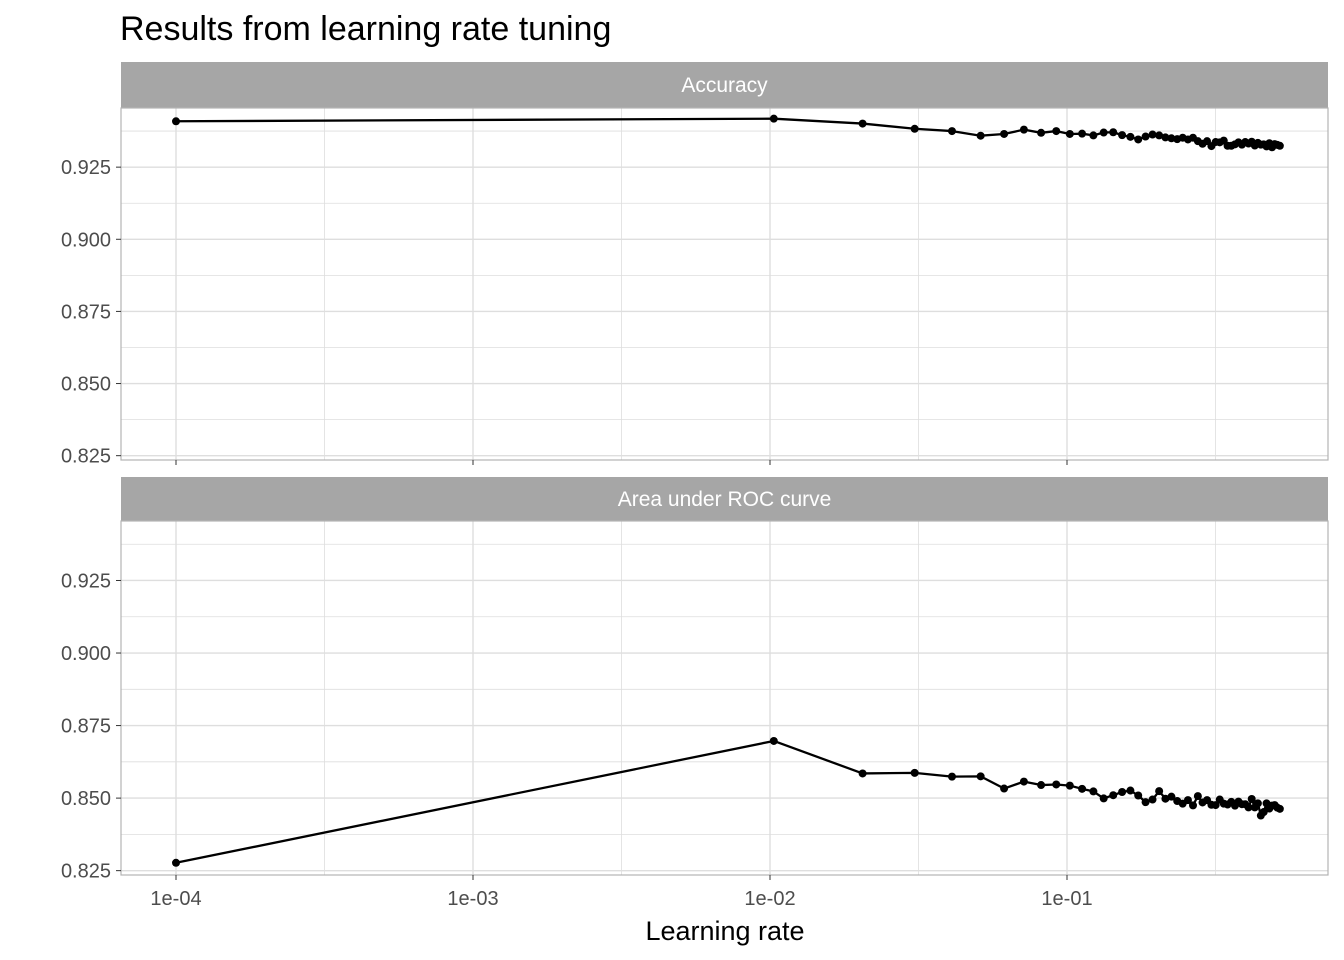  I want to click on x-axis-title: Learning rate, so click(724, 931).